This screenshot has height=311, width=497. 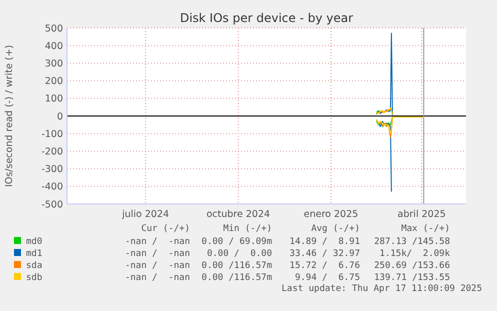 What do you see at coordinates (52, 170) in the screenshot?
I see `y-tick-label: -300` at bounding box center [52, 170].